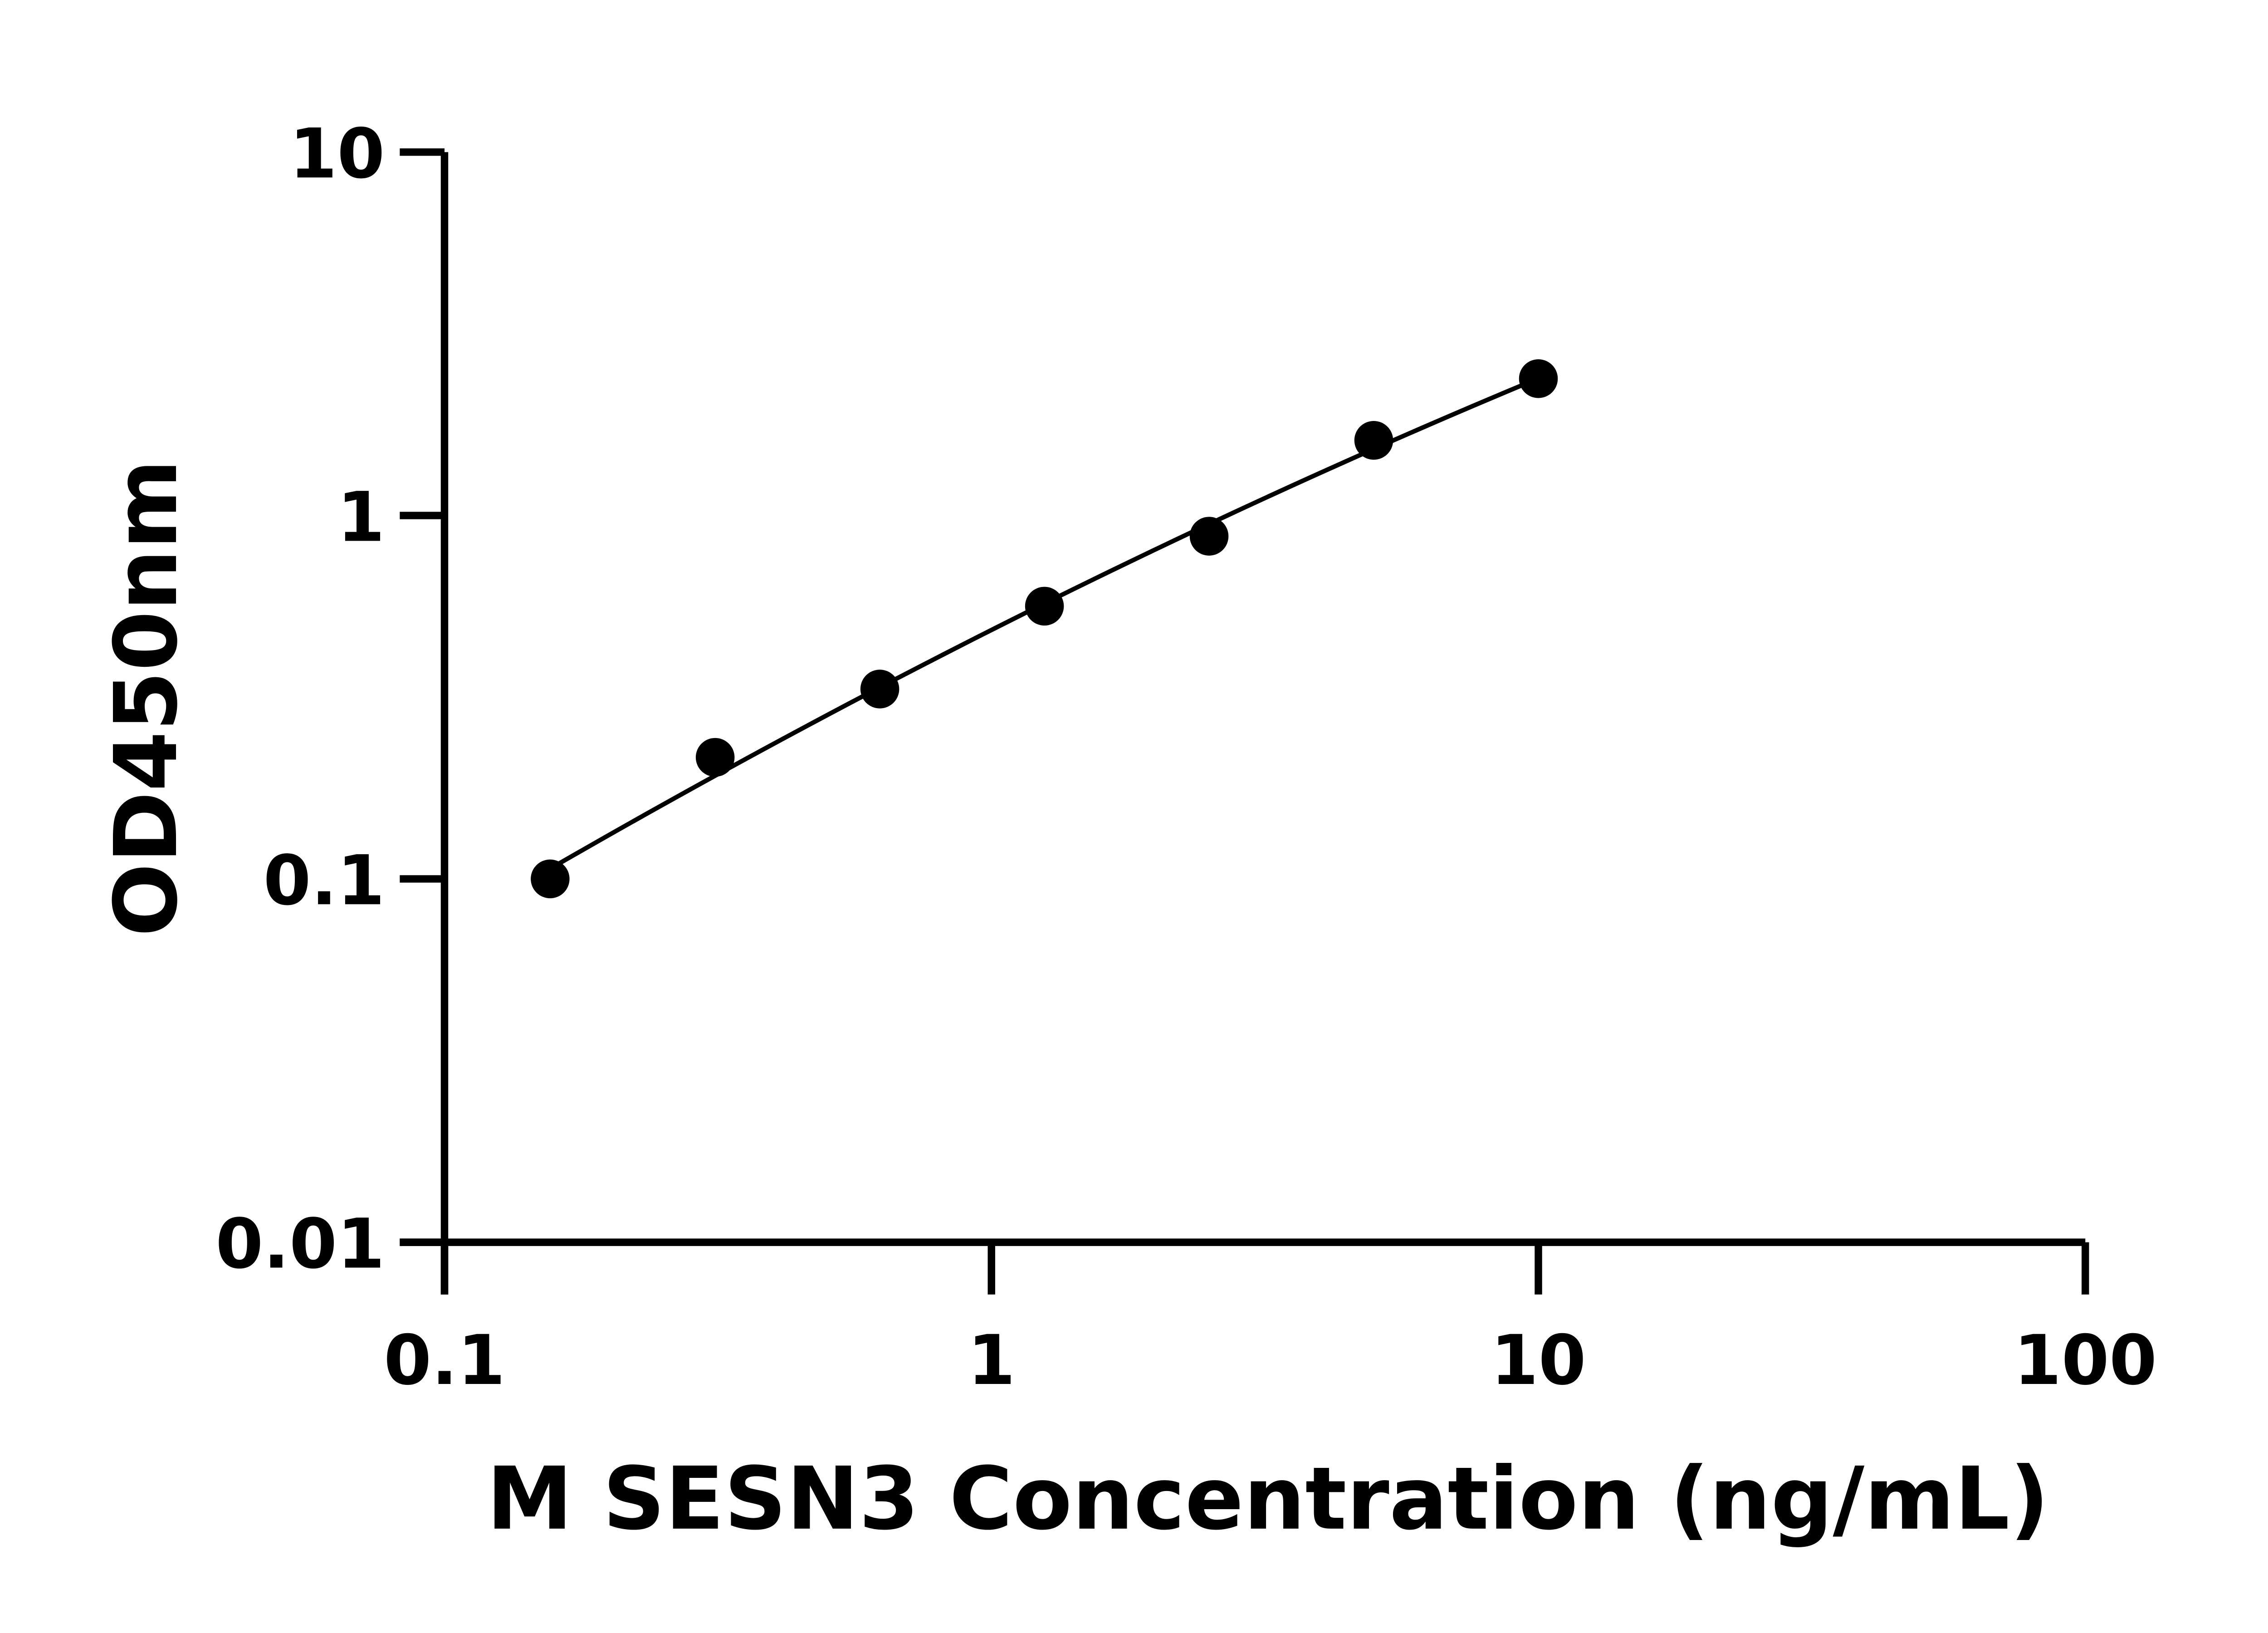  What do you see at coordinates (1045, 629) in the screenshot?
I see `data-points` at bounding box center [1045, 629].